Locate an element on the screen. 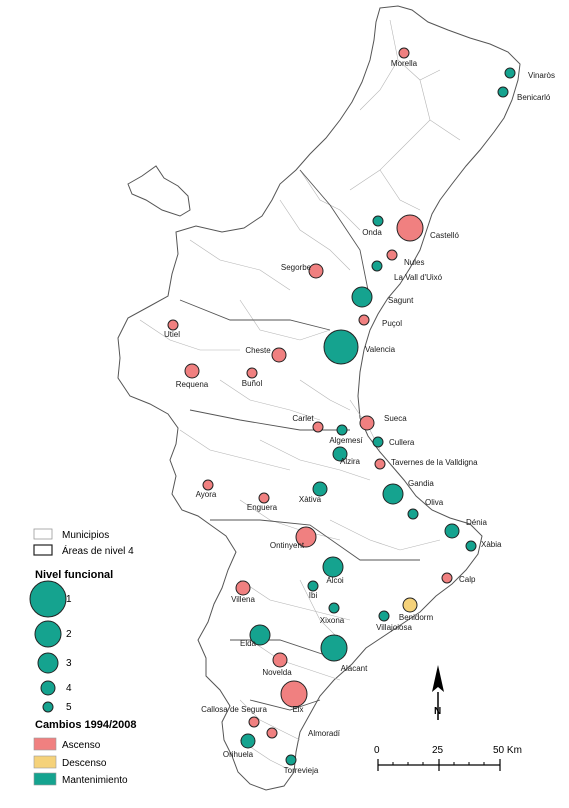 The height and width of the screenshot is (808, 569). label-denia: Dénia is located at coordinates (476, 522).